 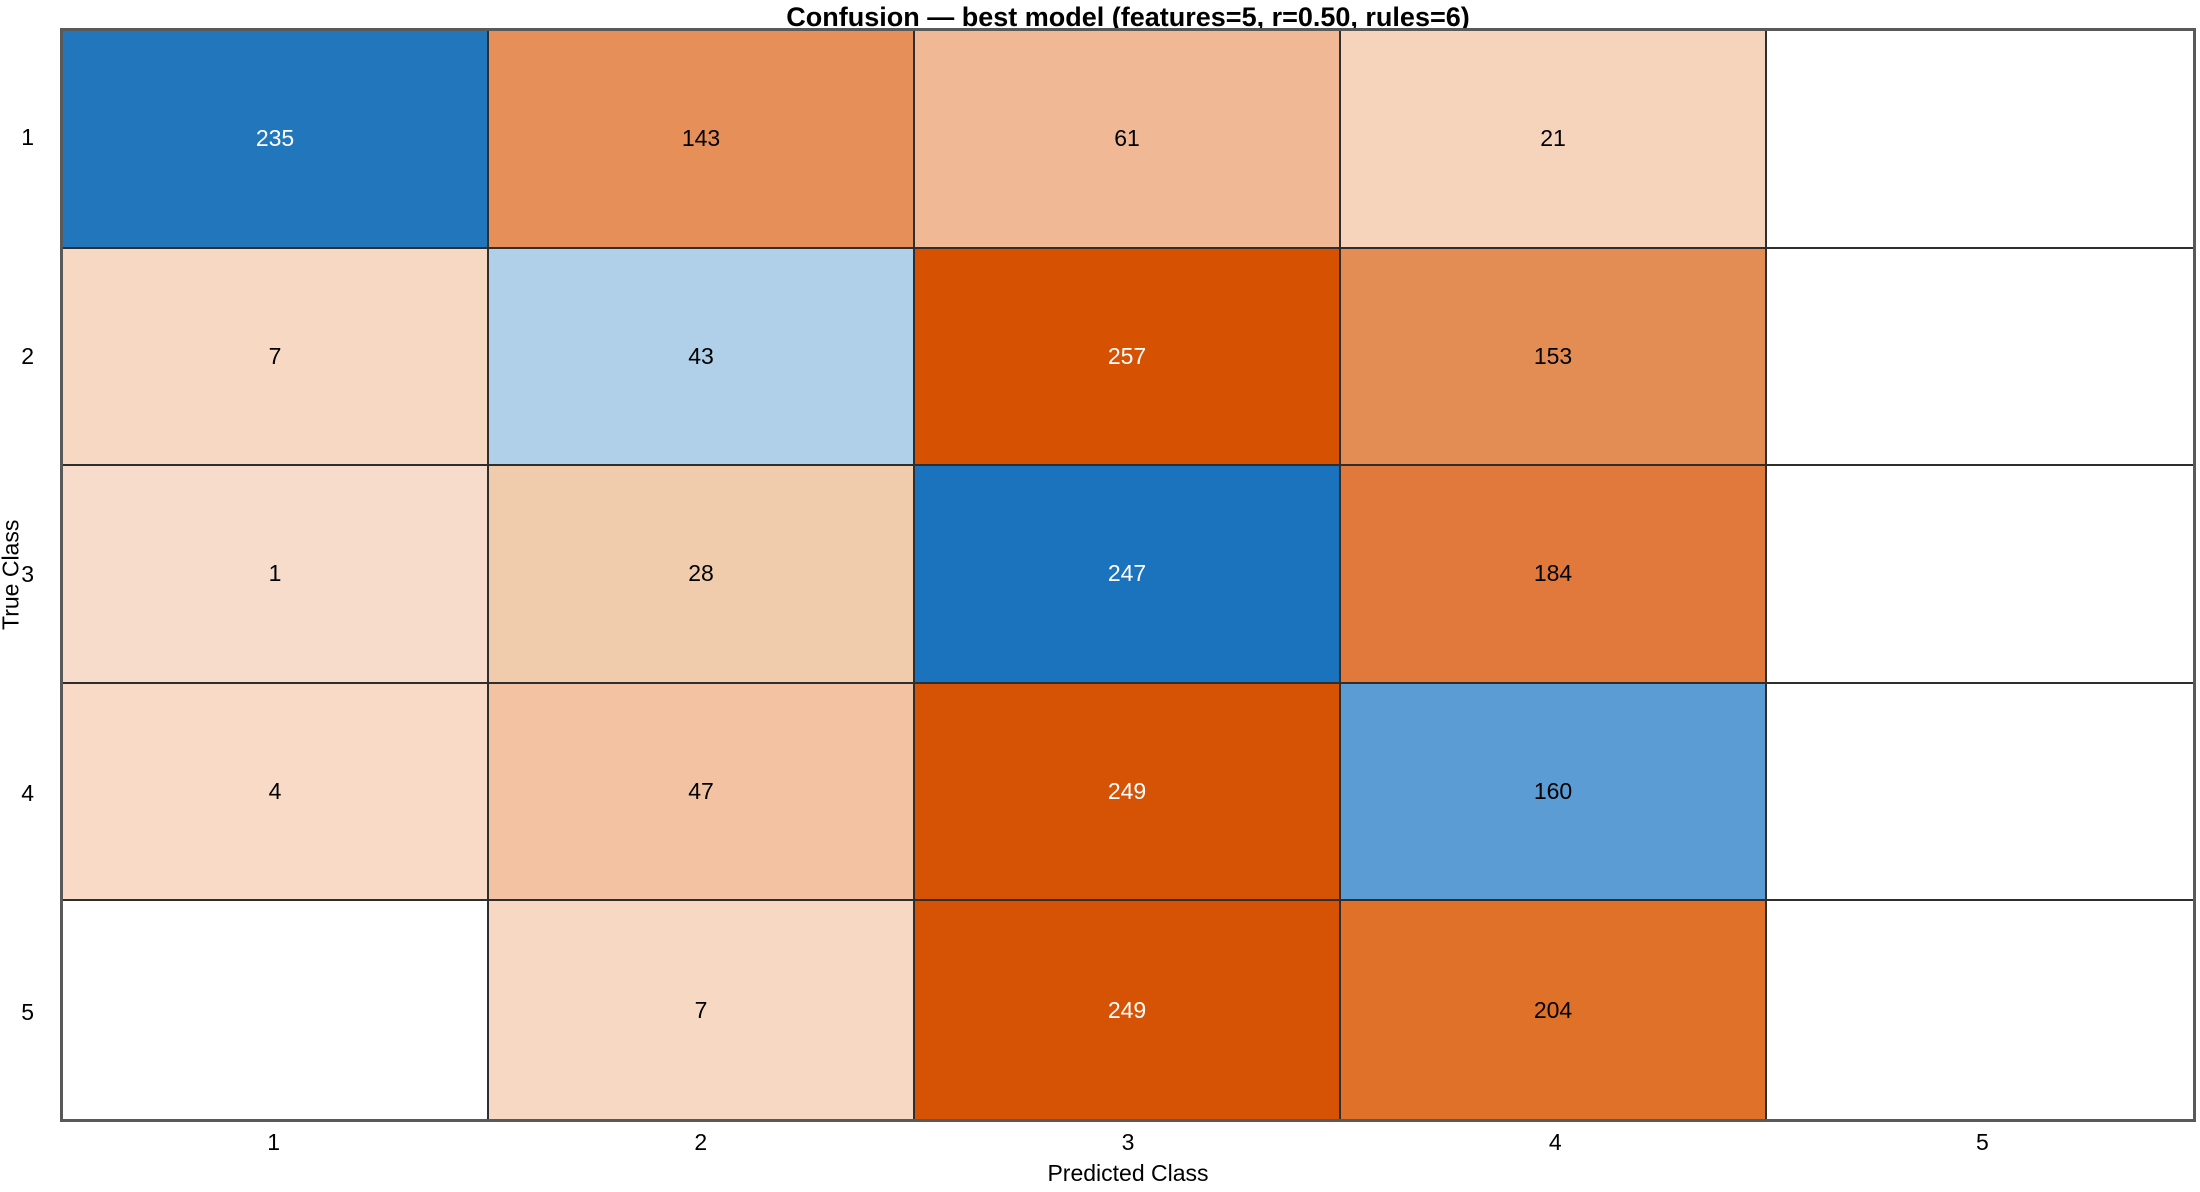 I want to click on cell-value: 43, so click(x=701, y=355).